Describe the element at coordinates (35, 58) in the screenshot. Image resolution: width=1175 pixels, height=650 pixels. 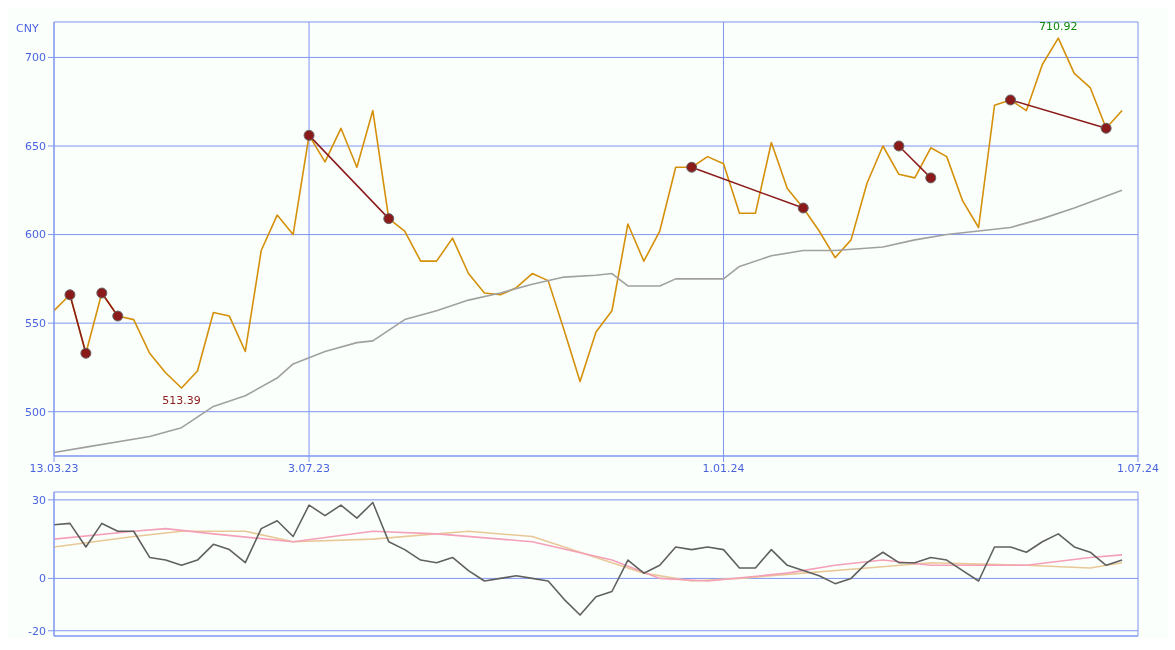
I see `y-tick-label: 700` at that location.